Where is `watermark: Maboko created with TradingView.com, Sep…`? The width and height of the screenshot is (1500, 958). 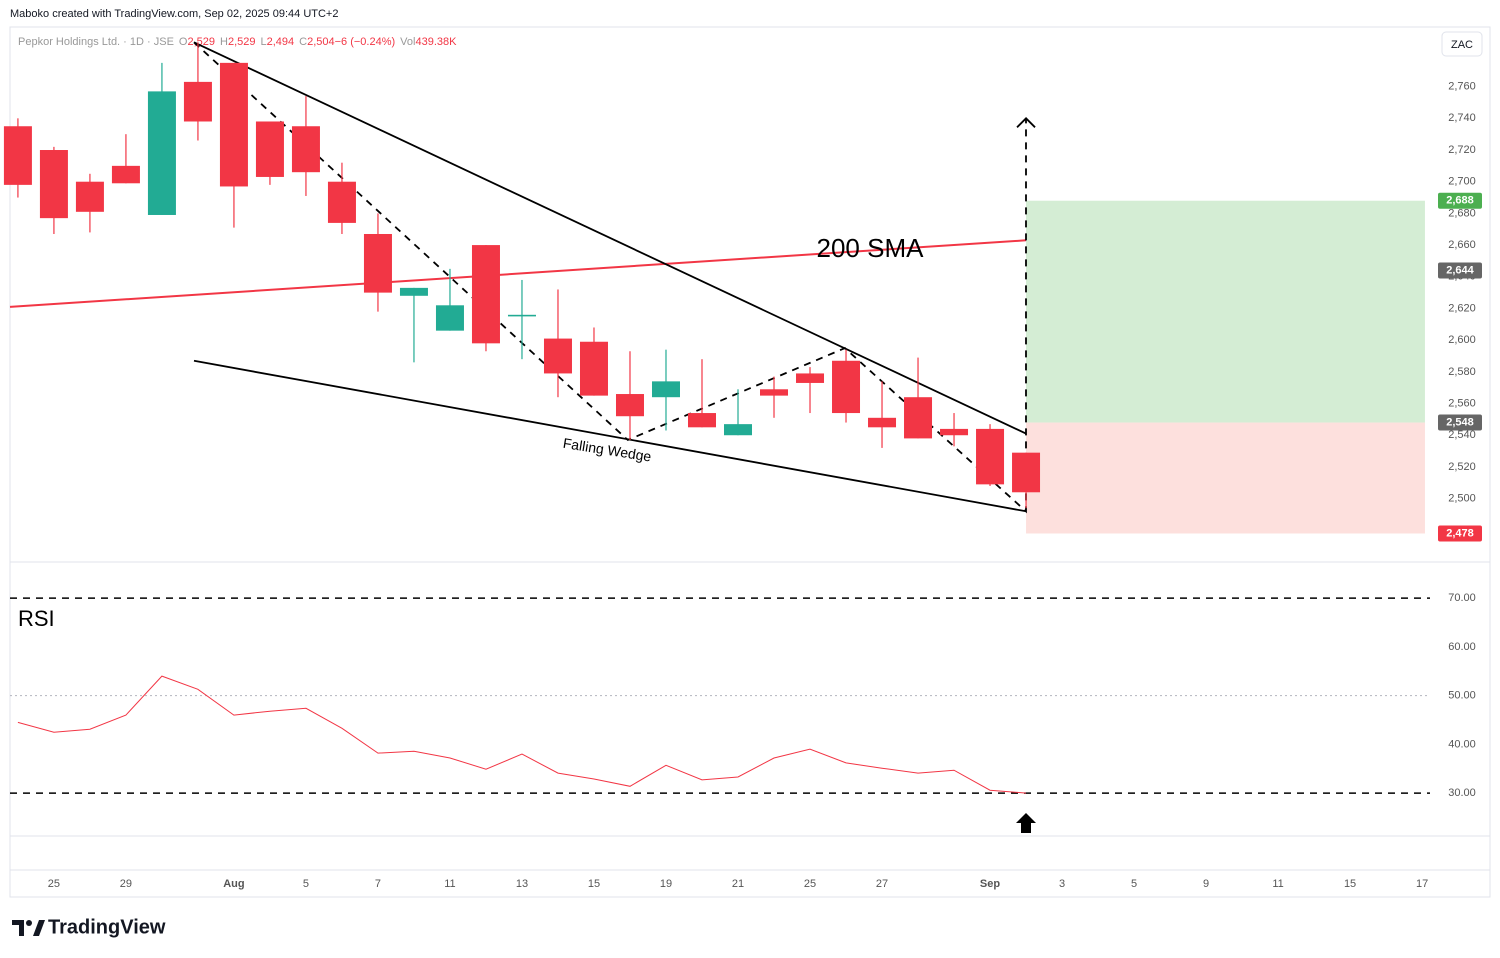
watermark: Maboko created with TradingView.com, Sep… is located at coordinates (174, 14).